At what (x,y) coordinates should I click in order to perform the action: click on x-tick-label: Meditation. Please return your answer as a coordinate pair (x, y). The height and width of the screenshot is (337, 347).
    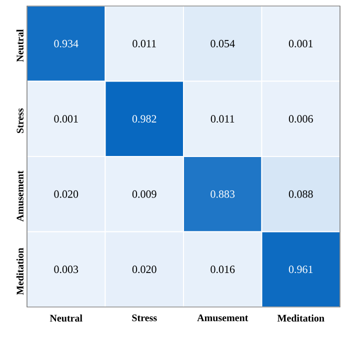
    Looking at the image, I should click on (300, 318).